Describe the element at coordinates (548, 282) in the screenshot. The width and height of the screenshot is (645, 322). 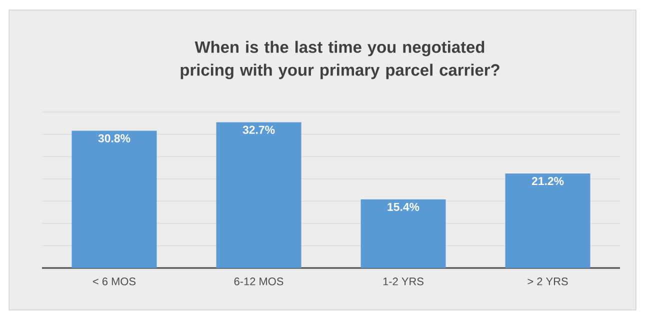
I see `x-tick-label: > 2 YRS` at that location.